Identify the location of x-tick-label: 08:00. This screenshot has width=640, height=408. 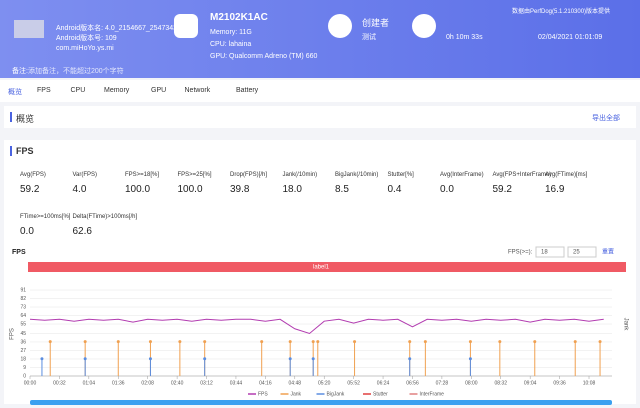
(471, 383).